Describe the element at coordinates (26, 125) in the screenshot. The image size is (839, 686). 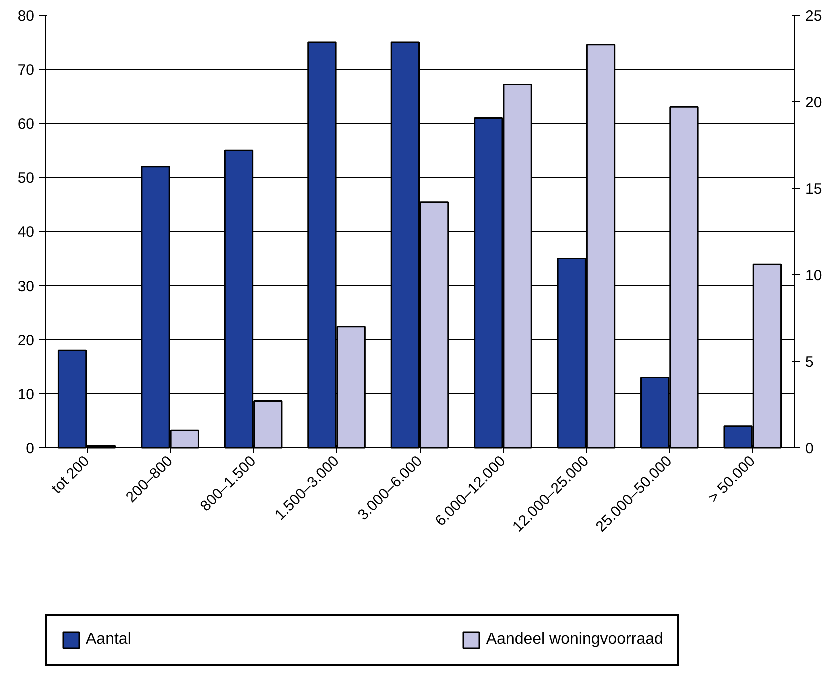
I see `y-tick-label: 60` at that location.